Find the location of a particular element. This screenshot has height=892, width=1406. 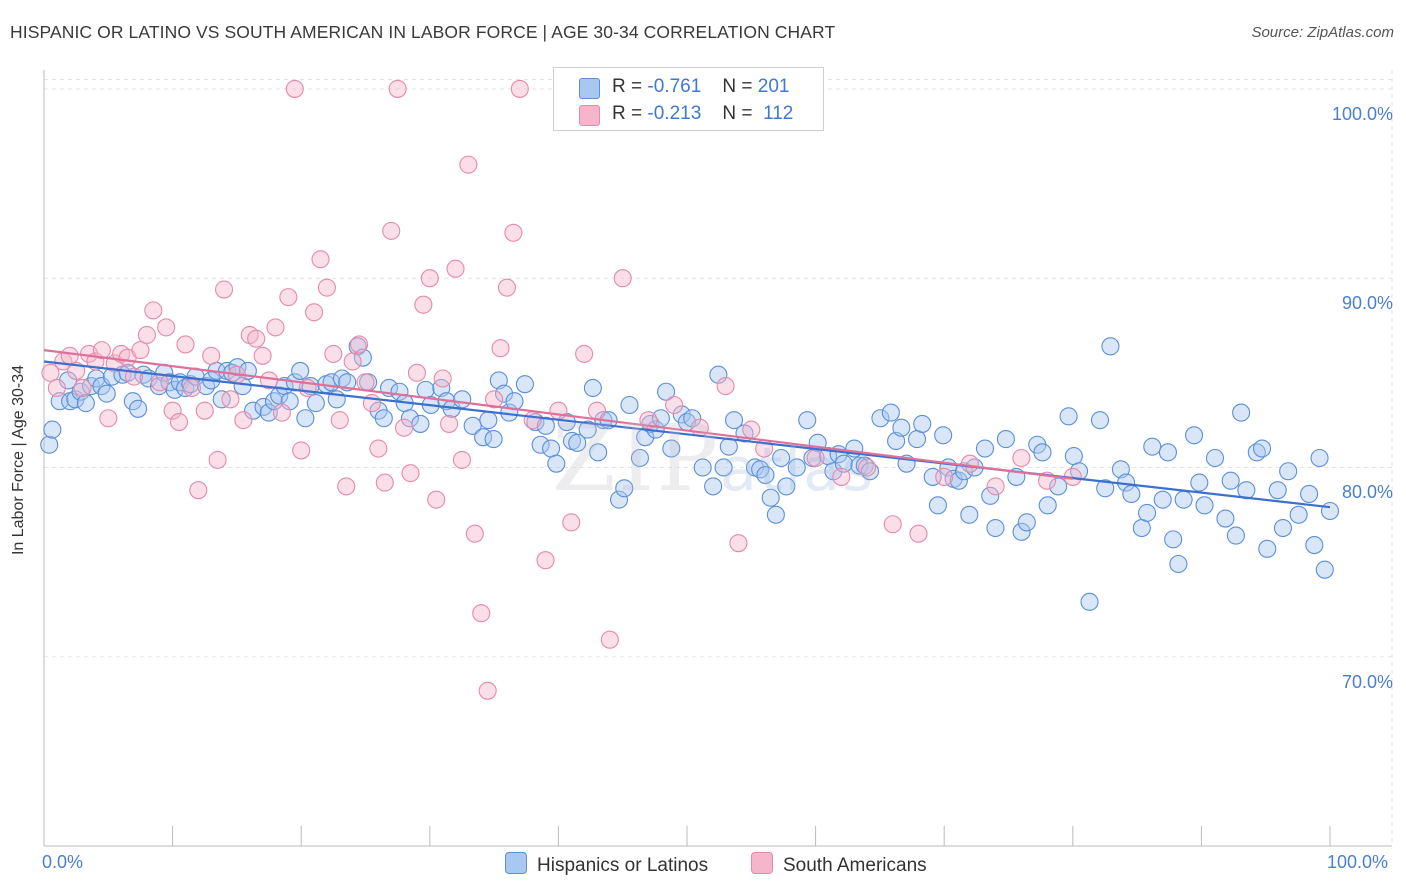

r-label: R = is located at coordinates (627, 113).